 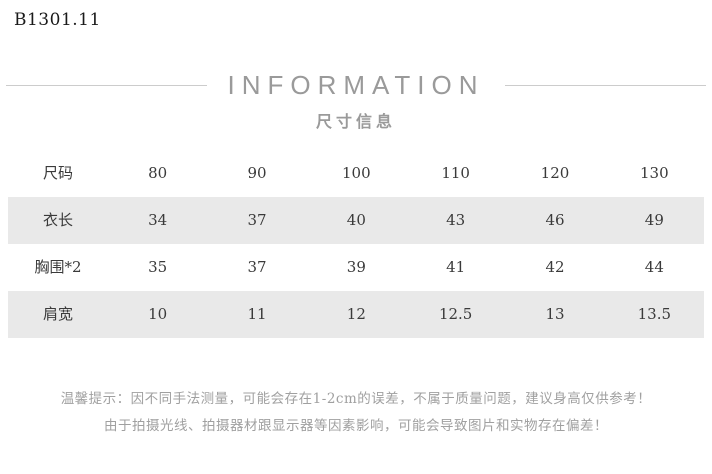 What do you see at coordinates (57, 220) in the screenshot?
I see `row-label: 衣长` at bounding box center [57, 220].